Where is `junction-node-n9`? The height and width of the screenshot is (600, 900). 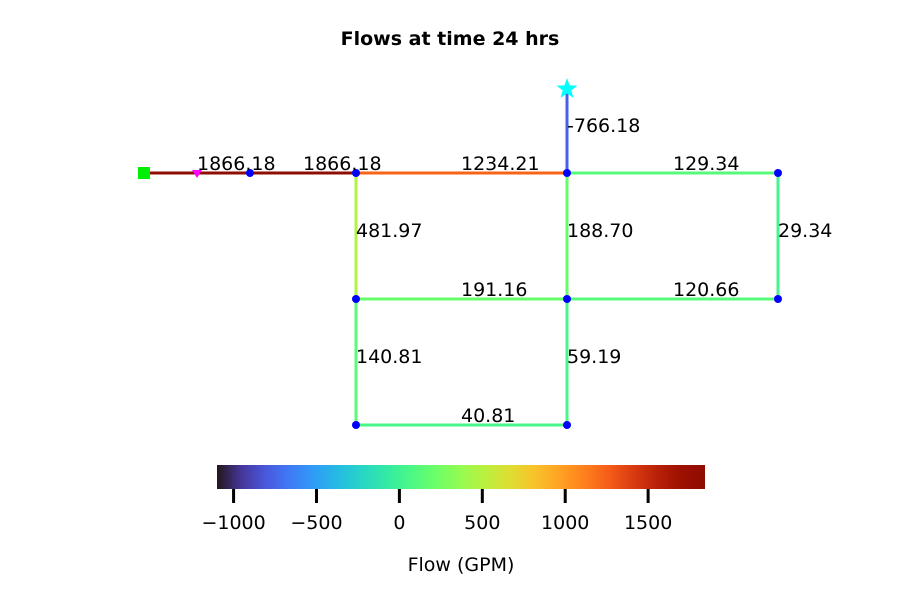
junction-node-n9 is located at coordinates (356, 425).